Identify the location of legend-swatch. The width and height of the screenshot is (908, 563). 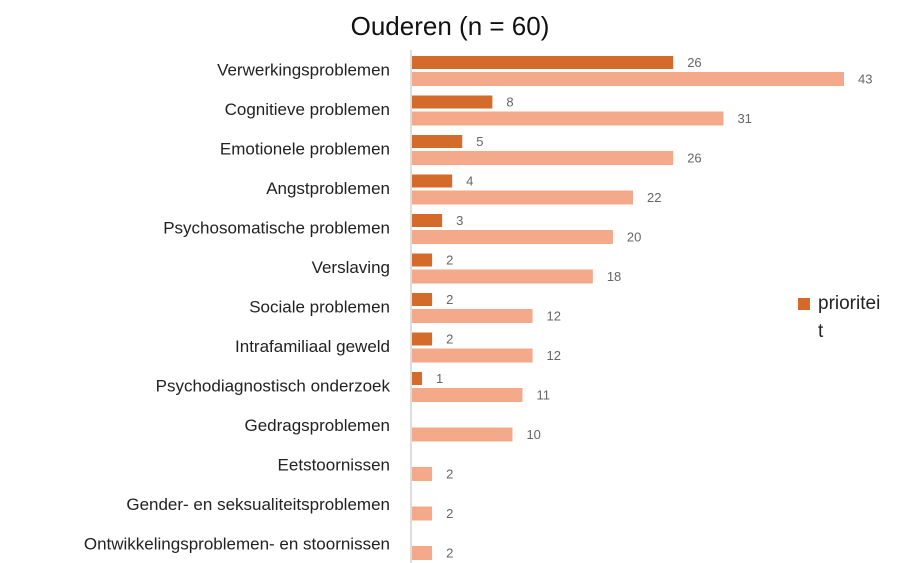
(804, 304).